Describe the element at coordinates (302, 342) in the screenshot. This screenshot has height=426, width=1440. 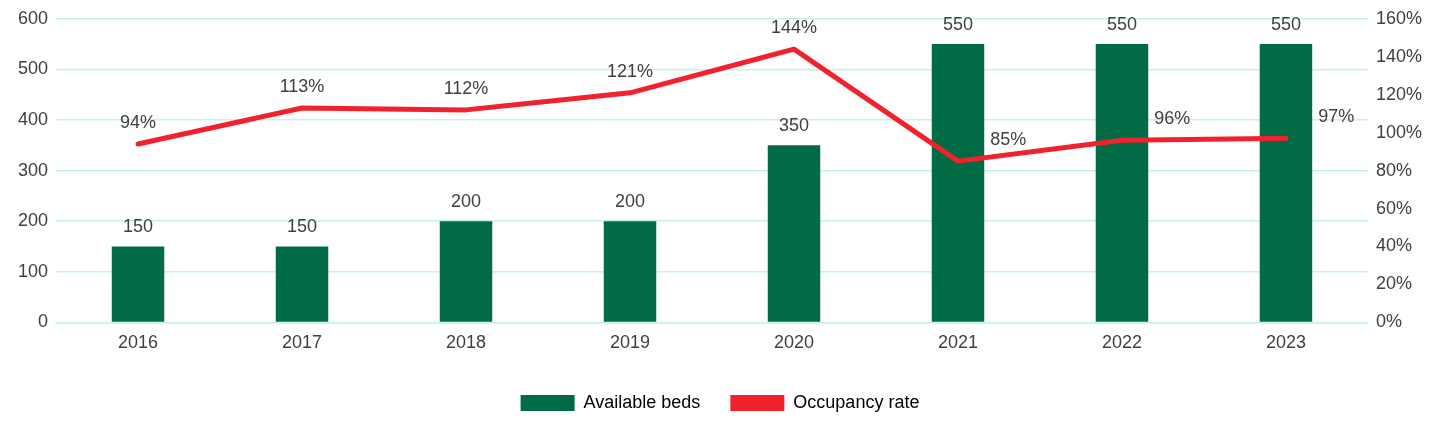
I see `x-tick-label: 2017` at that location.